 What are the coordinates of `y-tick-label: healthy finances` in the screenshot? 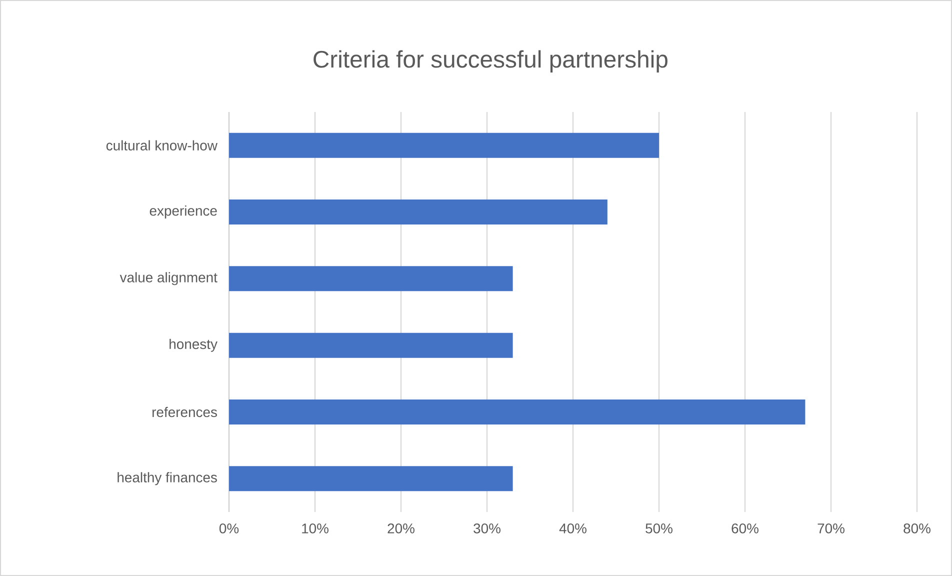 It's located at (167, 479).